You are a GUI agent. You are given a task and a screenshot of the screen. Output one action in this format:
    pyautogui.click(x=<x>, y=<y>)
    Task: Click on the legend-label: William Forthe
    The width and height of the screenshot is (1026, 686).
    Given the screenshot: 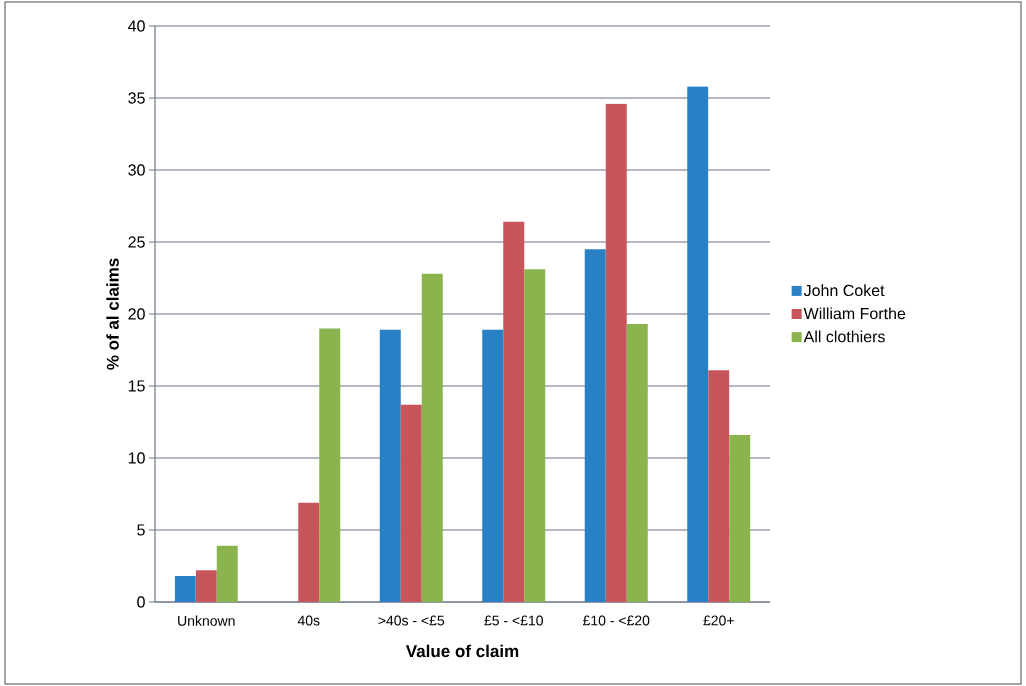 What is the action you would take?
    pyautogui.click(x=854, y=313)
    